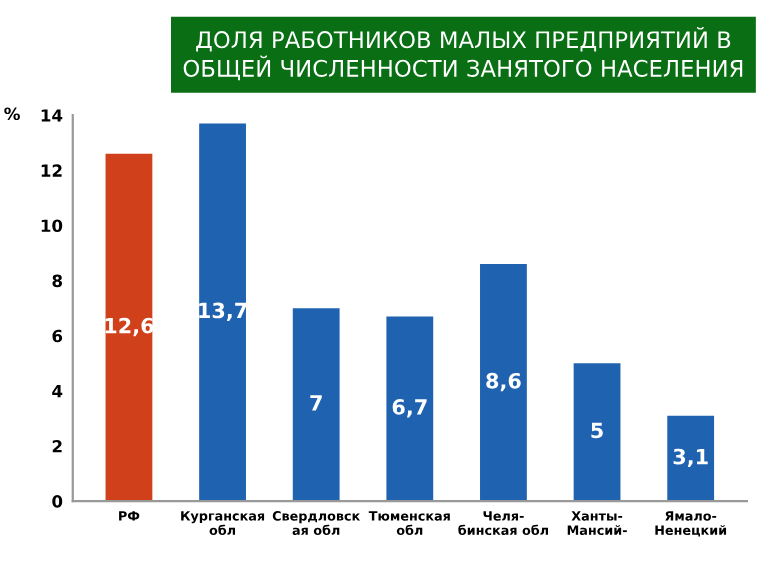 The image size is (766, 576). Describe the element at coordinates (52, 115) in the screenshot. I see `y-tick-label: 14` at that location.